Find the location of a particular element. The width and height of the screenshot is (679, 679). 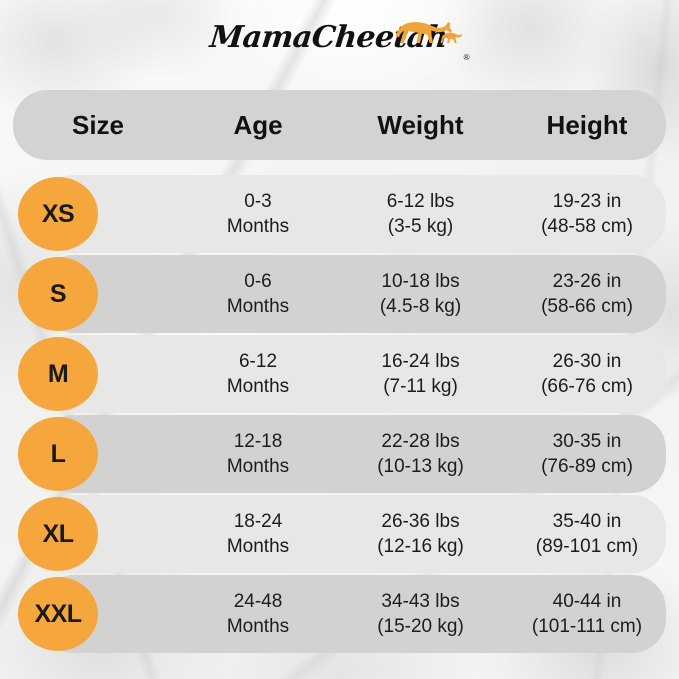

weight-lbs: 6-12 lbs is located at coordinates (420, 201).